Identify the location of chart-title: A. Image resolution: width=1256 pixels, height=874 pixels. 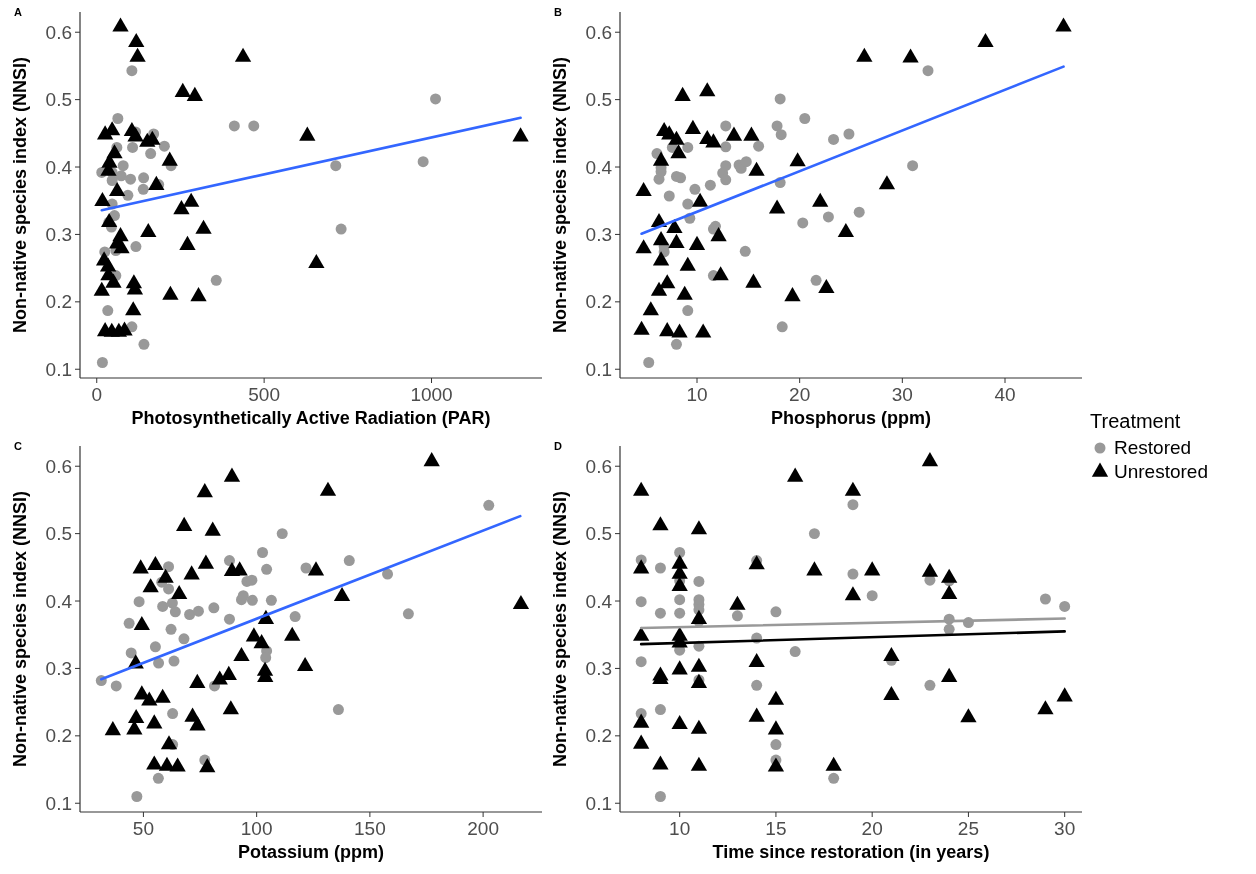
(18, 12).